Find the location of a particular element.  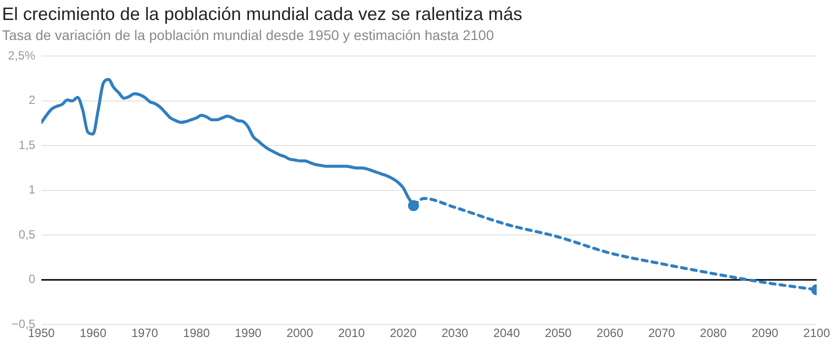

x-tick-label: 1970 is located at coordinates (144, 333).